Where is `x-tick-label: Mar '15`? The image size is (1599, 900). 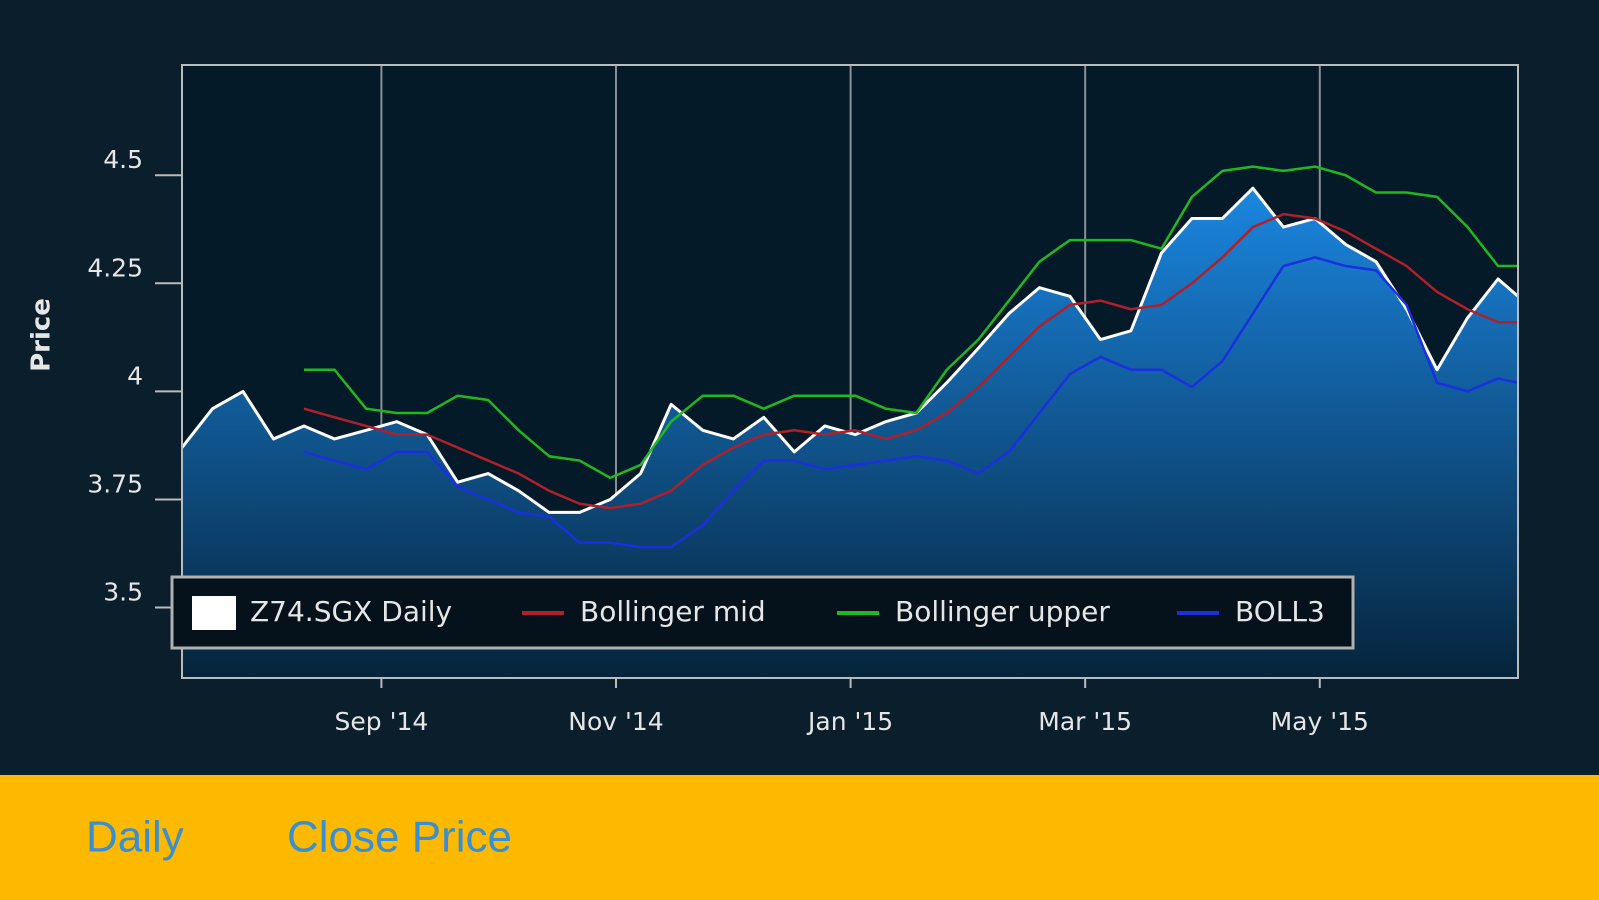 x-tick-label: Mar '15 is located at coordinates (1085, 721).